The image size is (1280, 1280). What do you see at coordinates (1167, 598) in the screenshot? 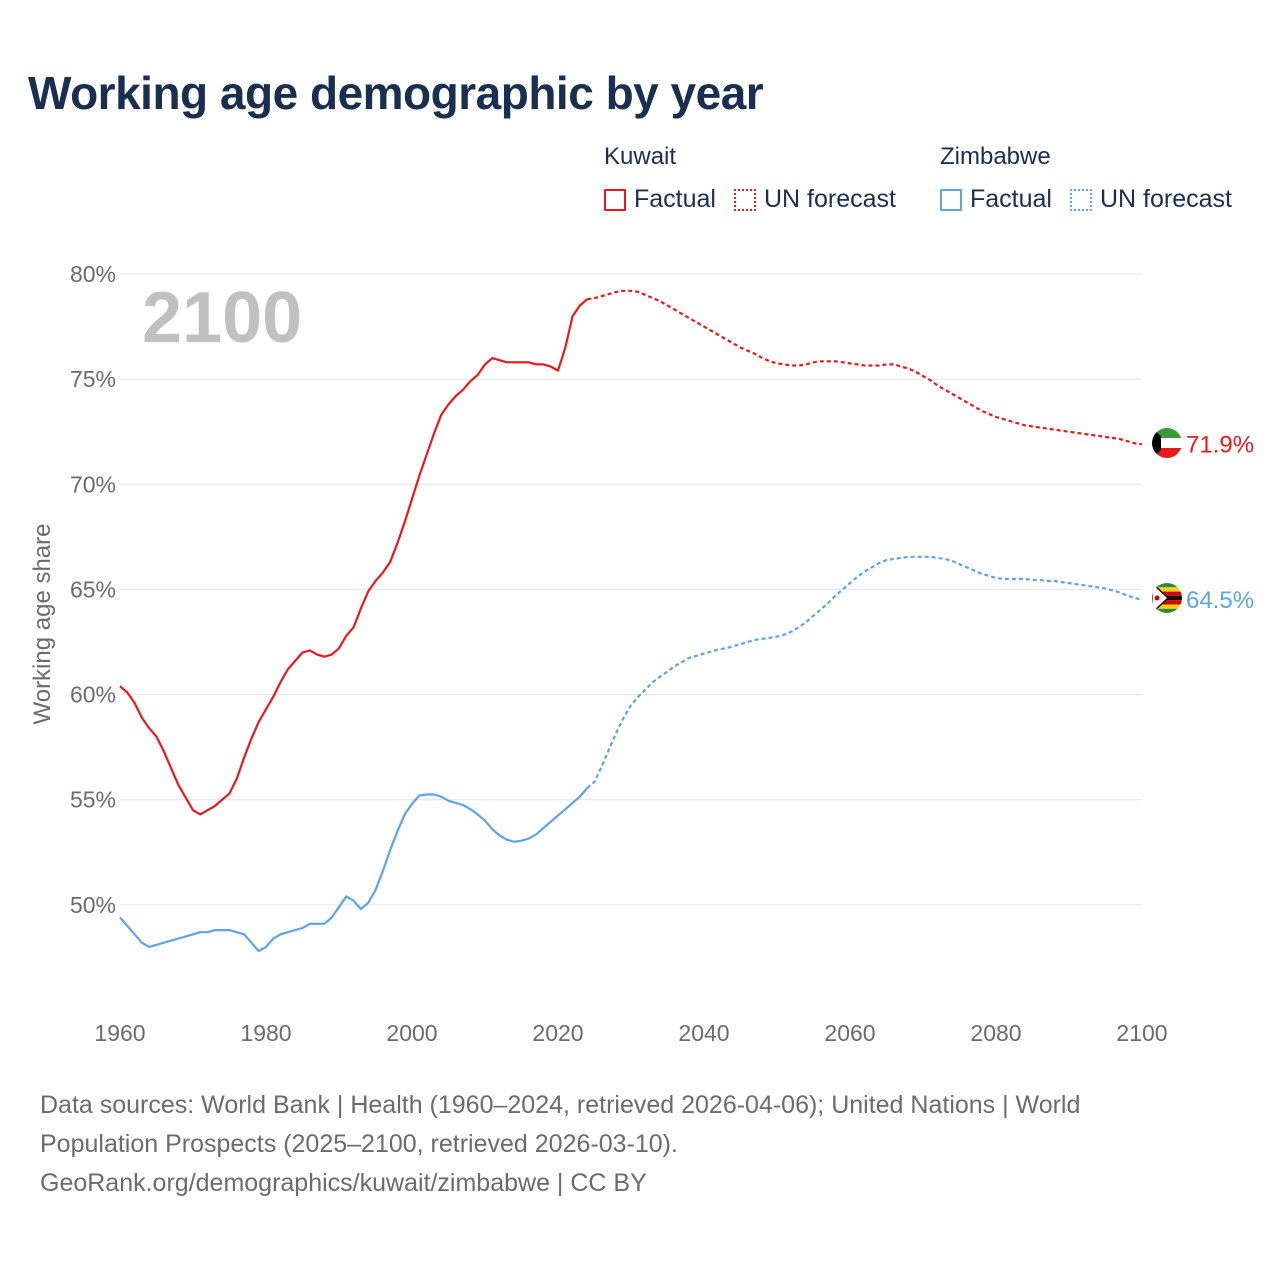
I see `zimbabwe-flag-icon` at bounding box center [1167, 598].